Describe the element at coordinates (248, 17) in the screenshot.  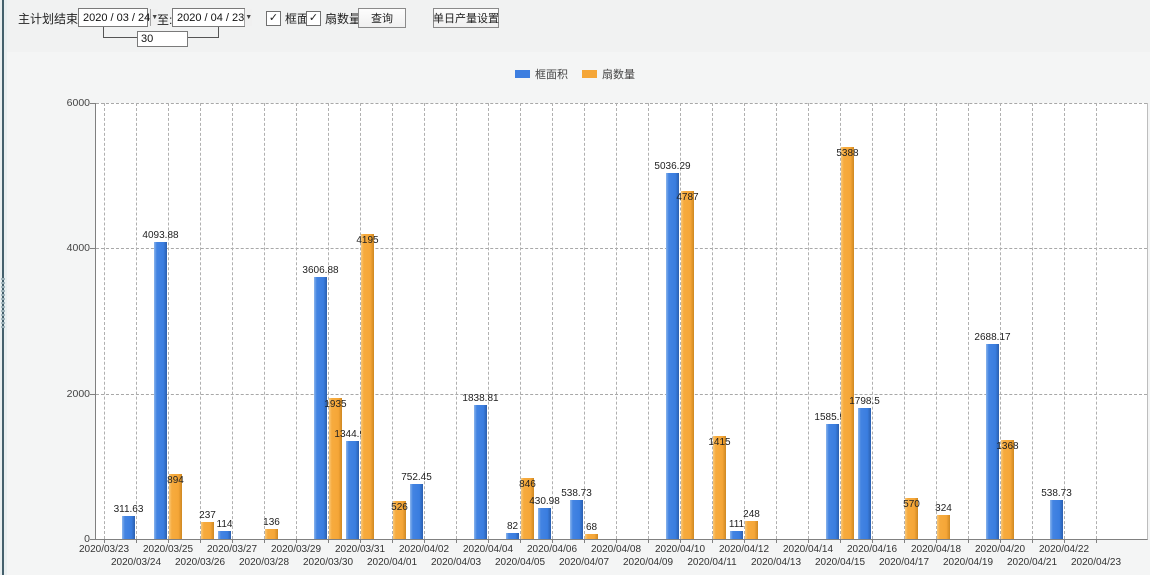
I see `end-date-dropdown-arrow-icon: ▼` at that location.